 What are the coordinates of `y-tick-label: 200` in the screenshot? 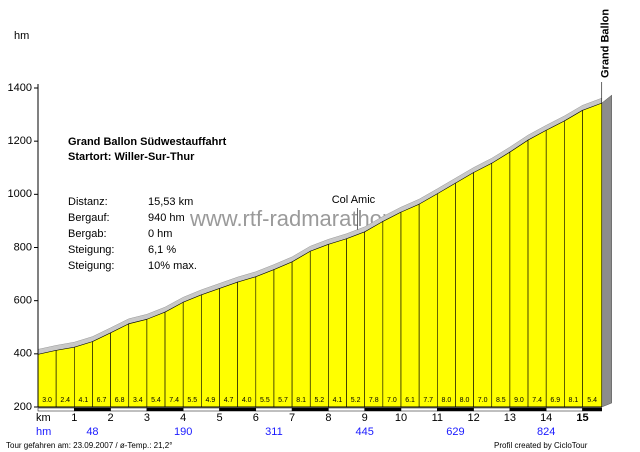 It's located at (23, 407).